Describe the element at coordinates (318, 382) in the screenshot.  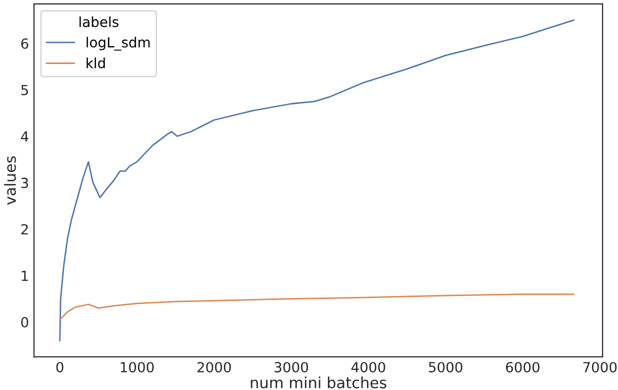
I see `x-axis-title: num mini batches` at that location.